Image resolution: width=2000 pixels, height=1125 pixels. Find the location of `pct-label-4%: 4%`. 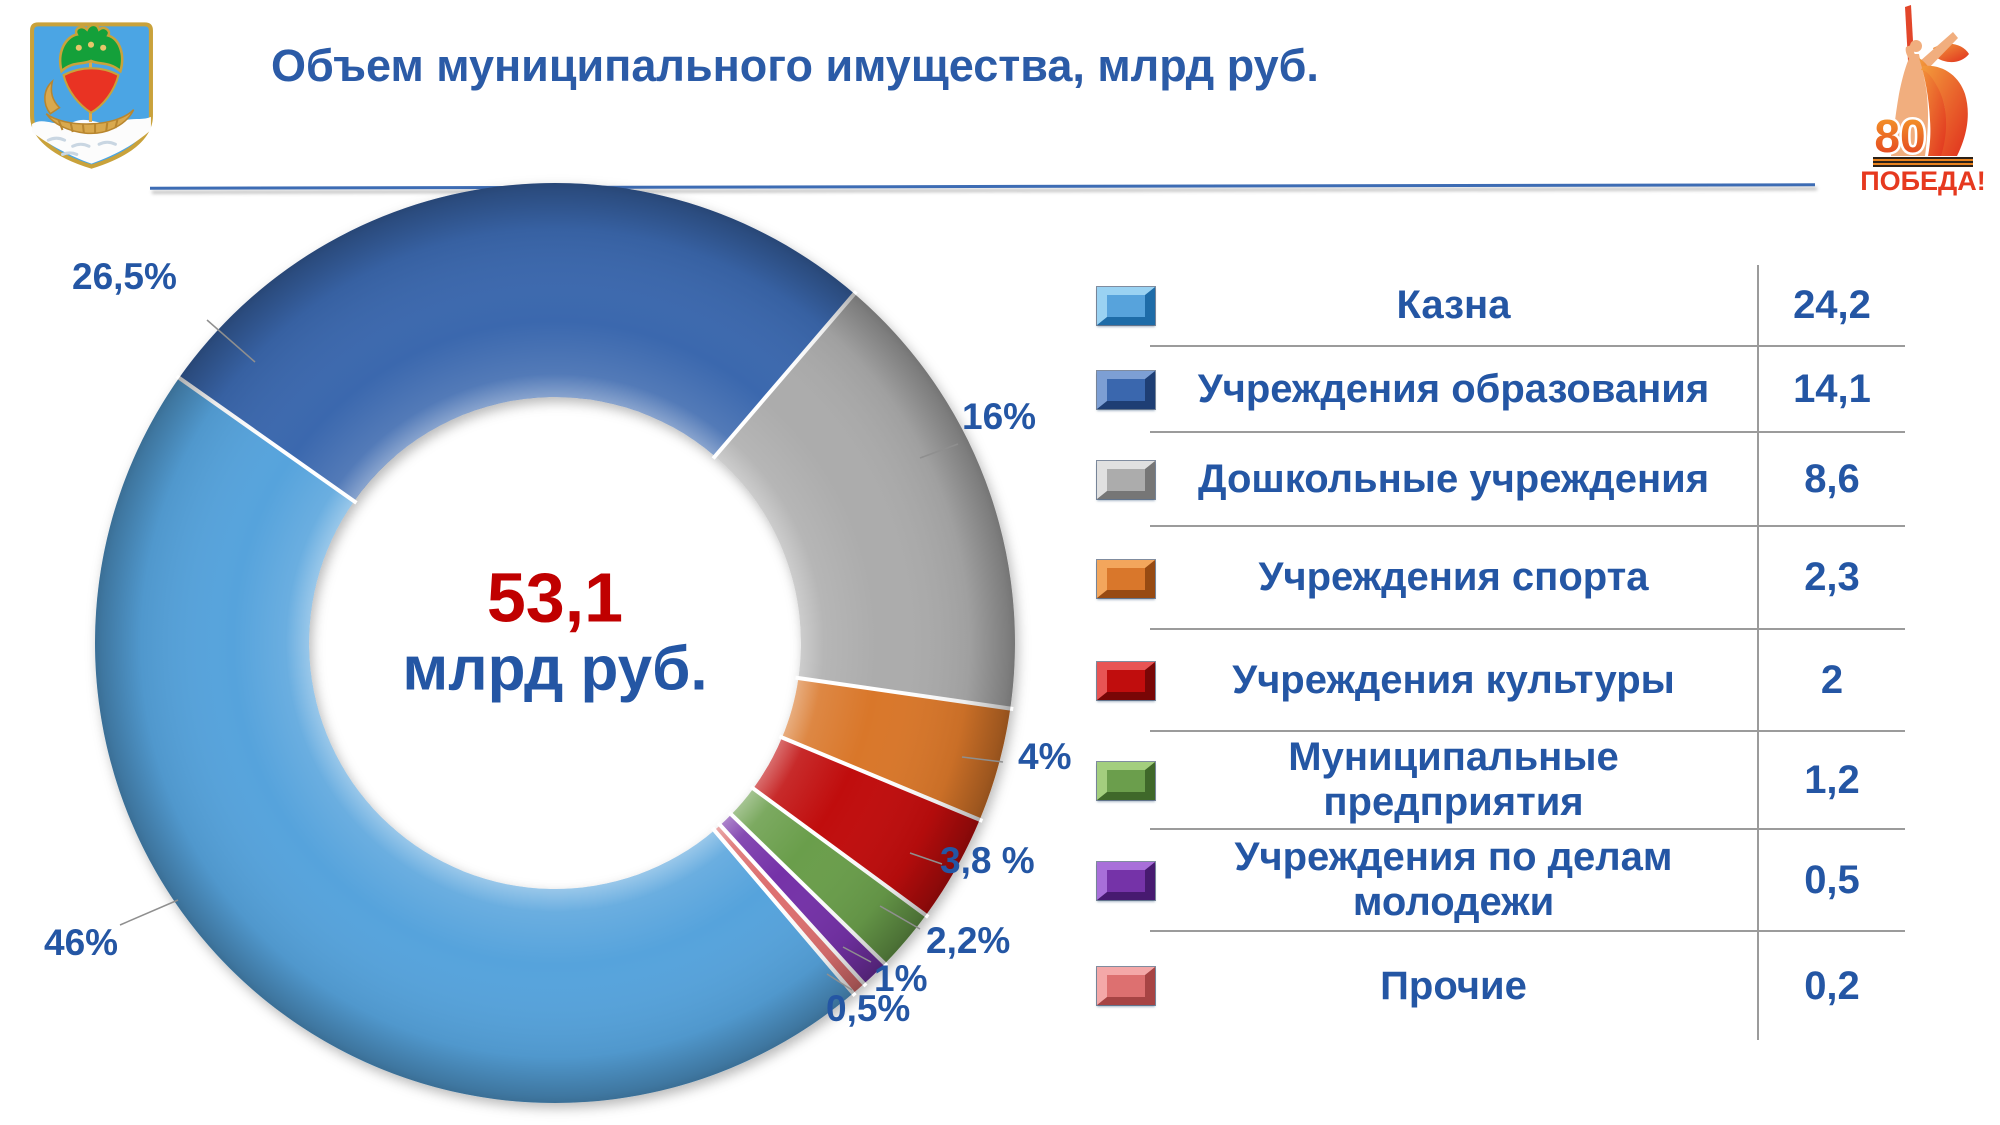

pct-label-4%: 4% is located at coordinates (1045, 756).